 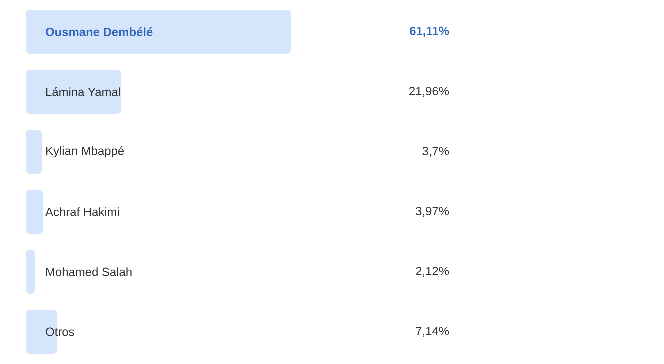 I want to click on y-tick-label: Ousmane Dembélé, so click(x=99, y=32).